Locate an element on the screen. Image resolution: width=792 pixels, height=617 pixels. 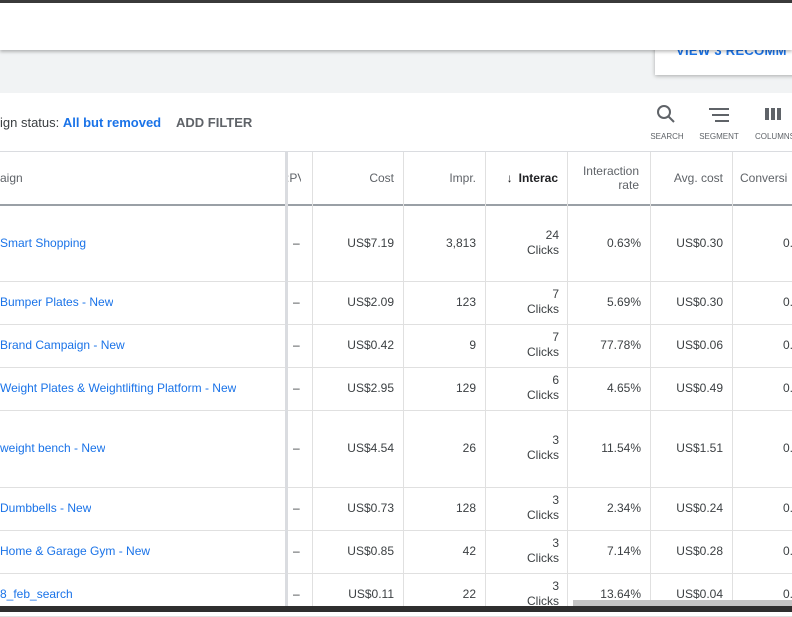
impressions: 129 is located at coordinates (465, 388).